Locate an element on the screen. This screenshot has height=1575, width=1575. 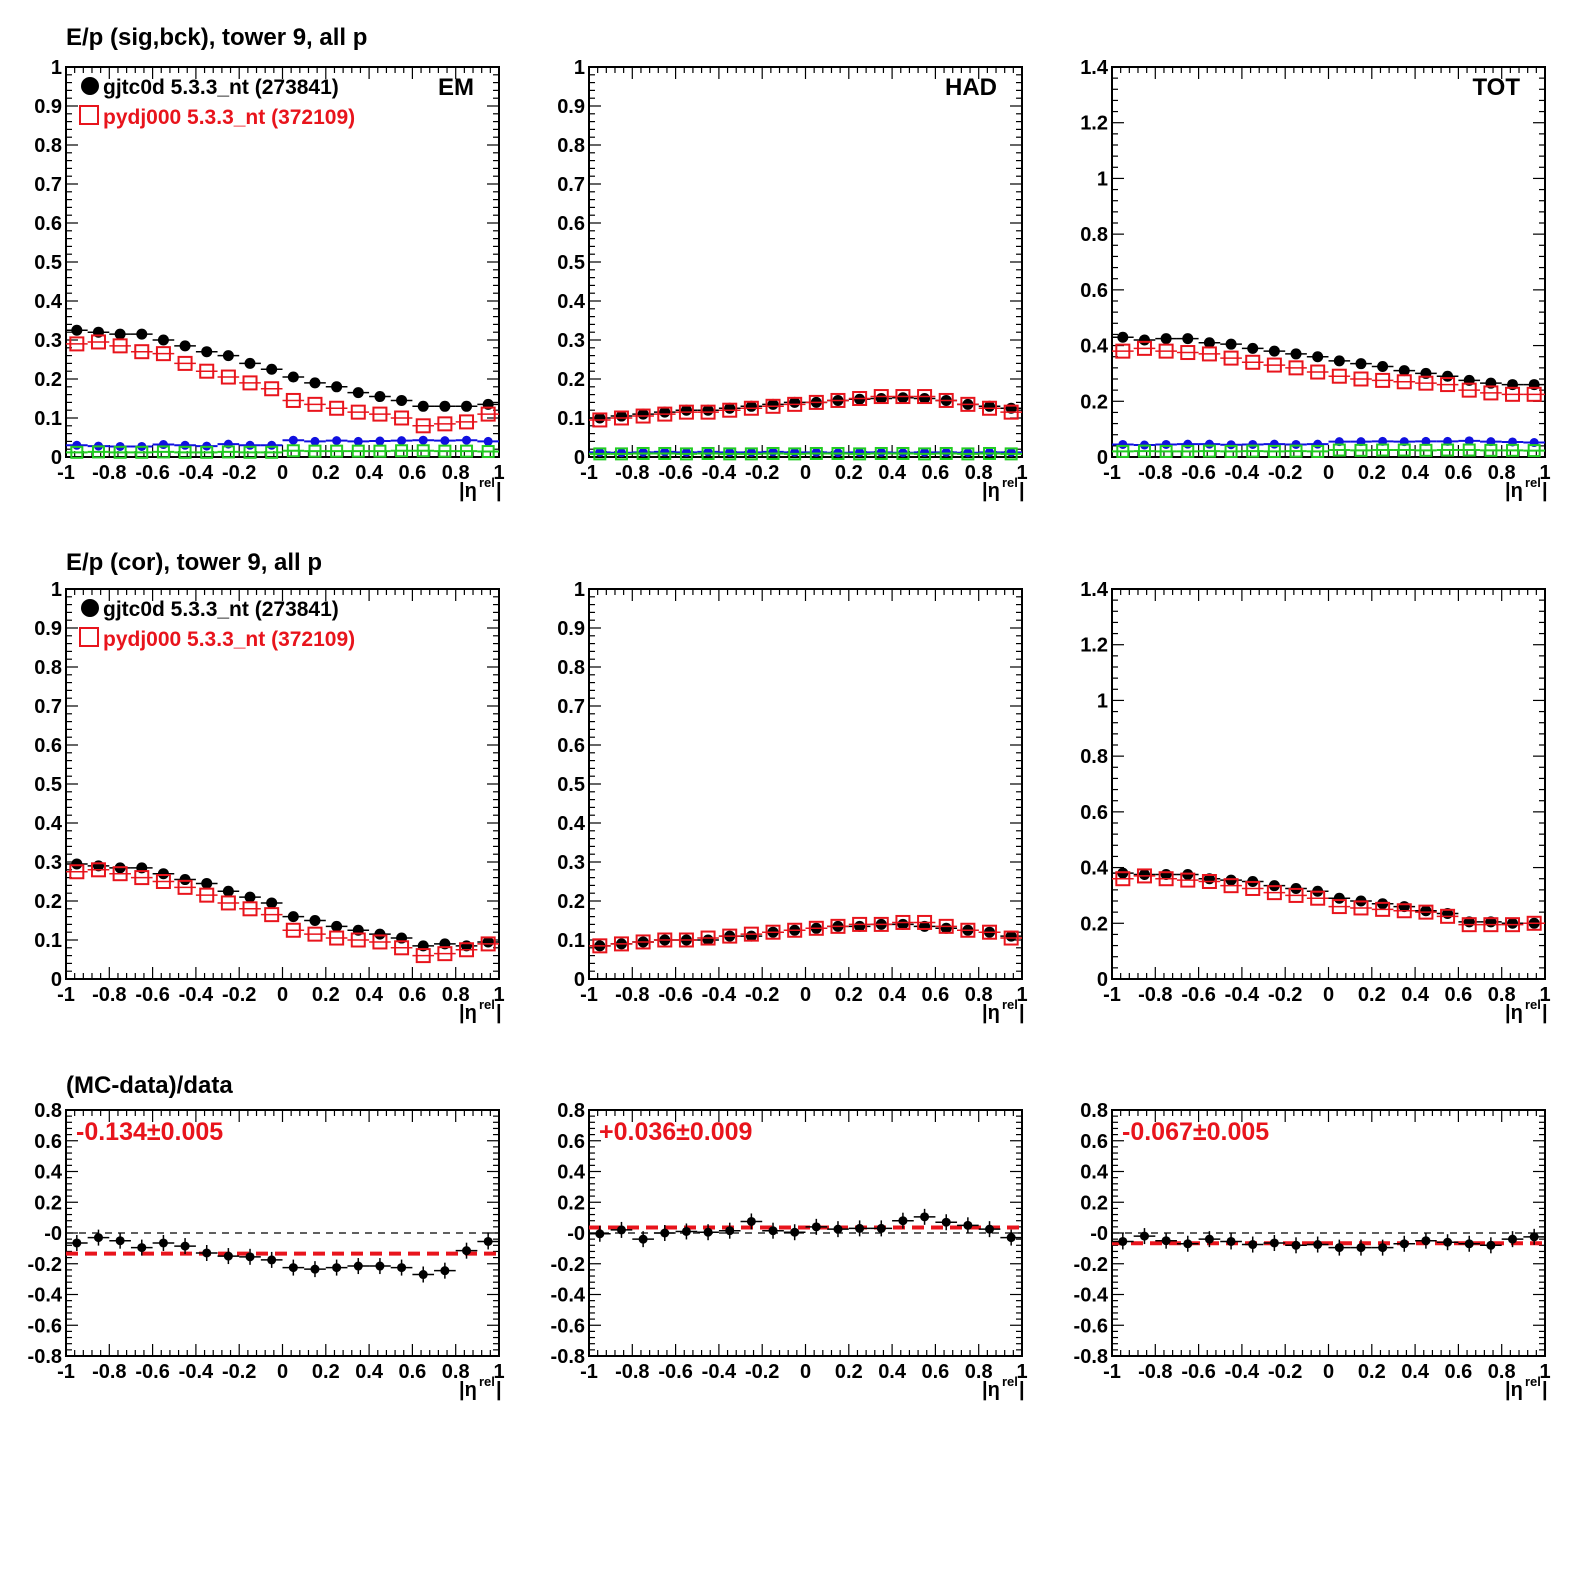
y-tick-label: 1.4 is located at coordinates (1094, 590).